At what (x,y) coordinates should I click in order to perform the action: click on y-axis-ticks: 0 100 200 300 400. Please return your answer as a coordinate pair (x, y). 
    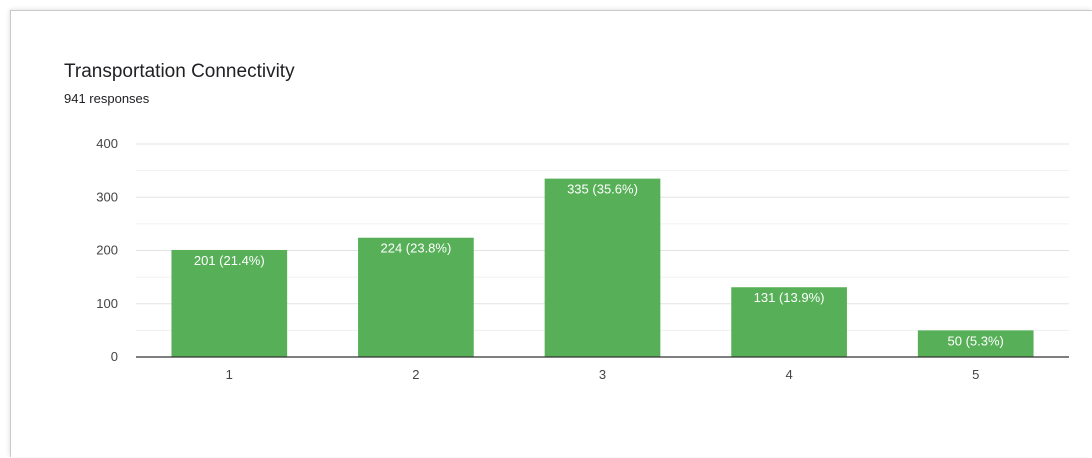
    Looking at the image, I should click on (107, 250).